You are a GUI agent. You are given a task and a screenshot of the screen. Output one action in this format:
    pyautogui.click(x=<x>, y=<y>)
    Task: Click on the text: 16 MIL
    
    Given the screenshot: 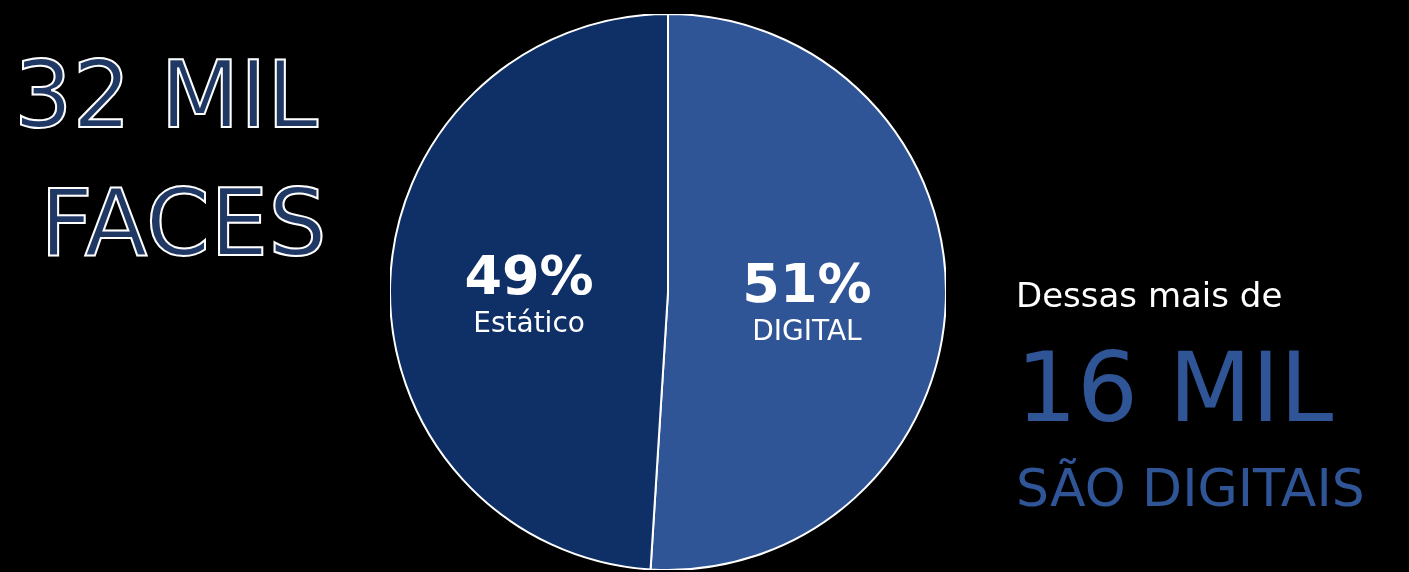 What is the action you would take?
    pyautogui.click(x=1175, y=388)
    